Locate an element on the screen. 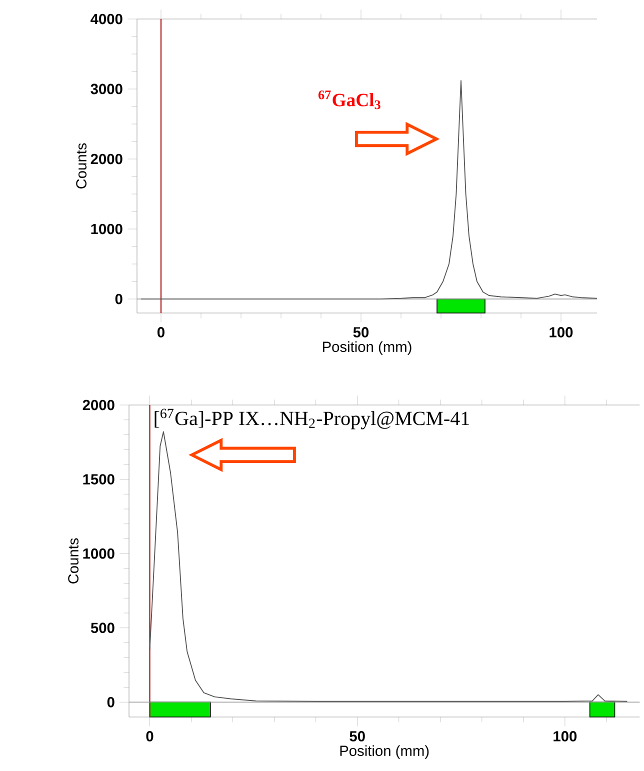  y-tick-label: 3000 is located at coordinates (106, 89).